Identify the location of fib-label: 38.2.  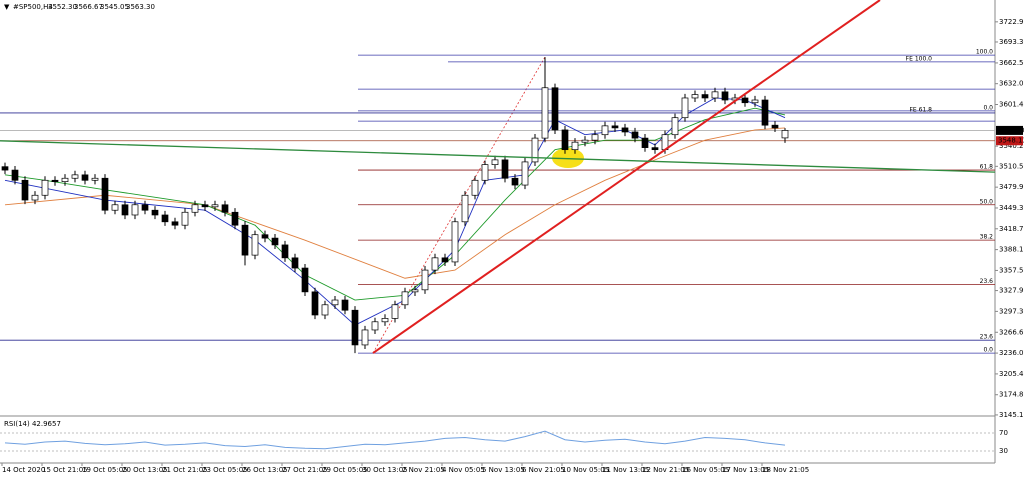
(987, 237).